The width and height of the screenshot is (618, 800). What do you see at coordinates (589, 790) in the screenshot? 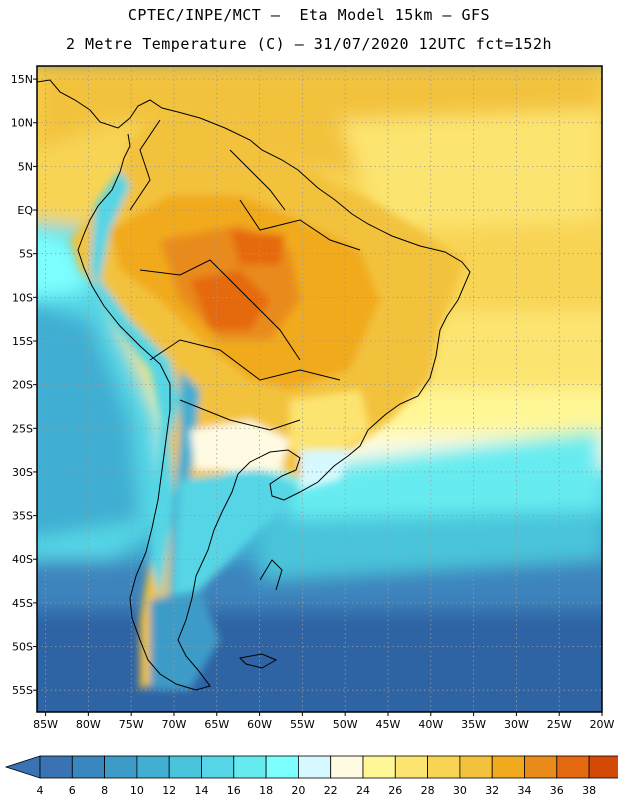
I see `colorbar-label: 38` at bounding box center [589, 790].